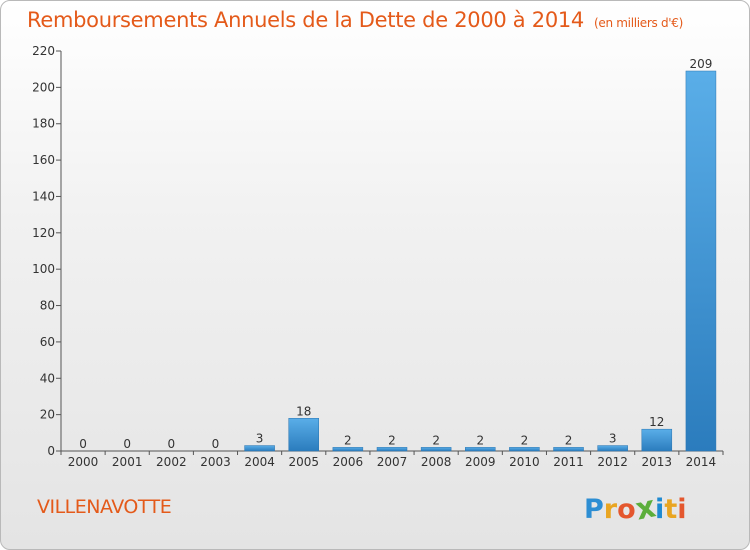 The height and width of the screenshot is (550, 750). I want to click on logo-letter: o, so click(626, 509).